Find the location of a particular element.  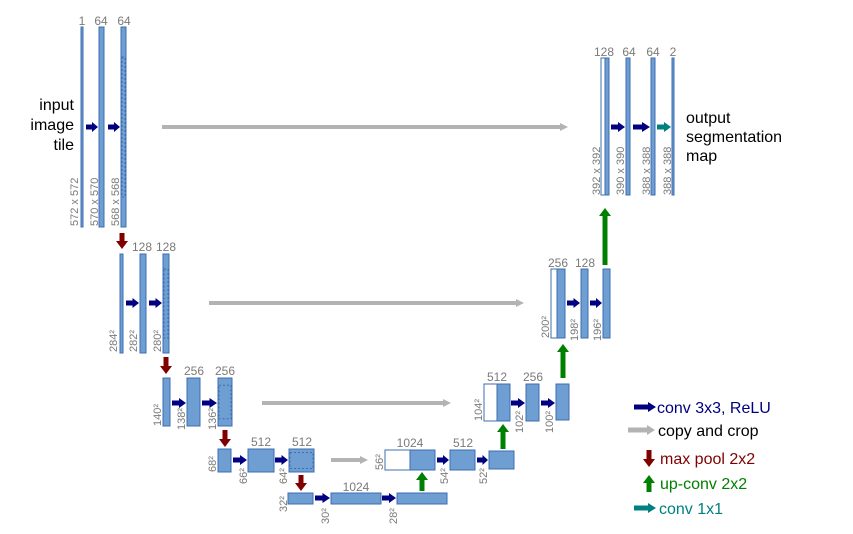

input-label-line-3: tile is located at coordinates (64, 145).